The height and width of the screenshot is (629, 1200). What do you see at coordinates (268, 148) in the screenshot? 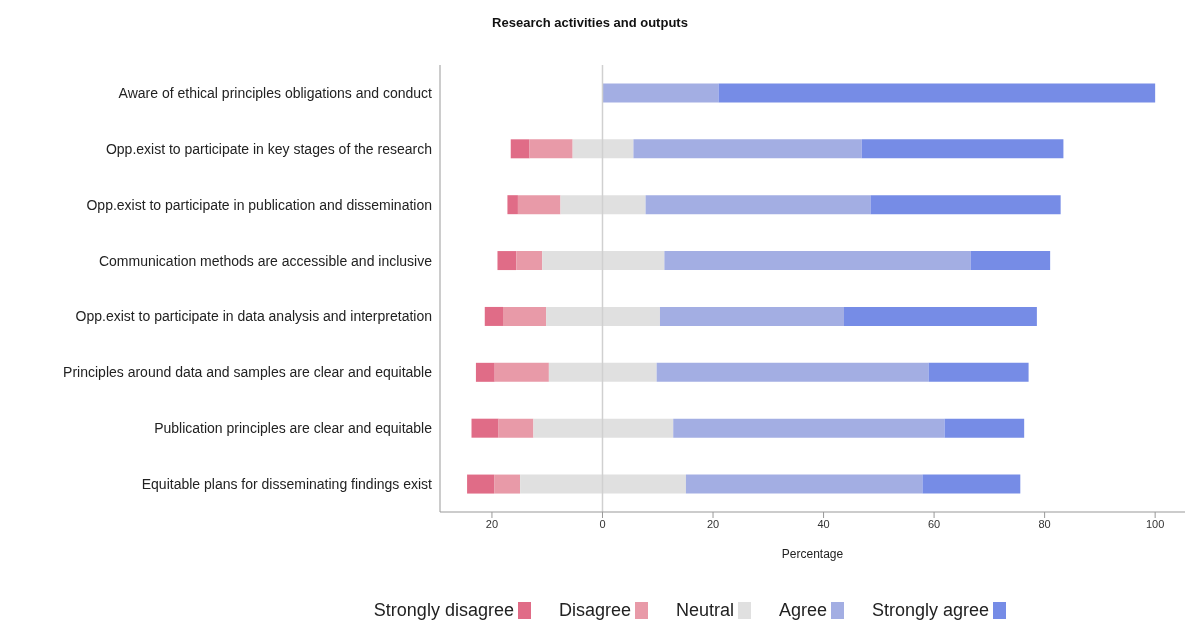
I see `y-tick-label: Opp.exist to participate in key stages of the research` at bounding box center [268, 148].